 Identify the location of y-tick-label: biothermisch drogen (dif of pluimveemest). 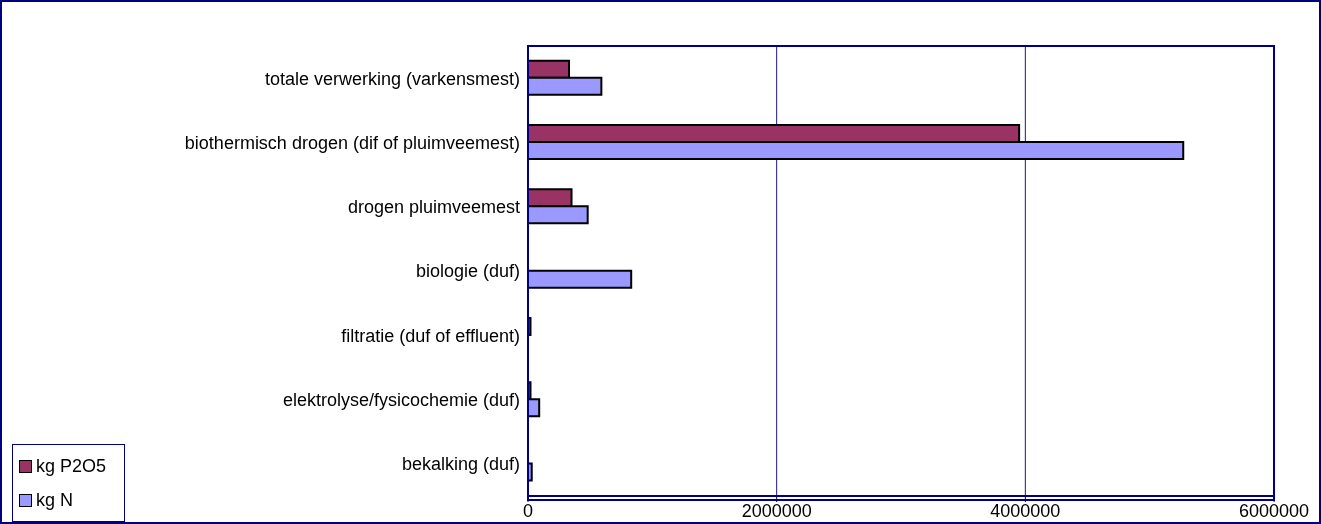
(352, 142).